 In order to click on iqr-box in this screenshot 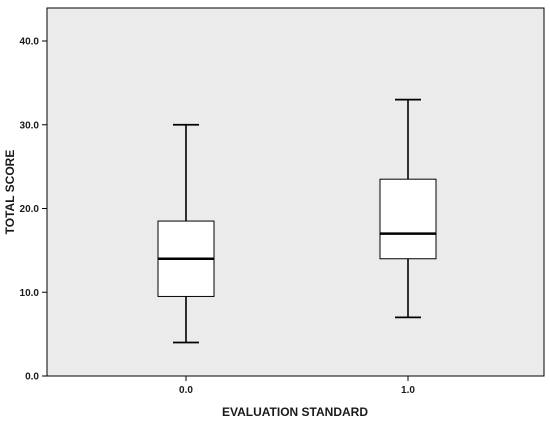, I will do `click(408, 219)`.